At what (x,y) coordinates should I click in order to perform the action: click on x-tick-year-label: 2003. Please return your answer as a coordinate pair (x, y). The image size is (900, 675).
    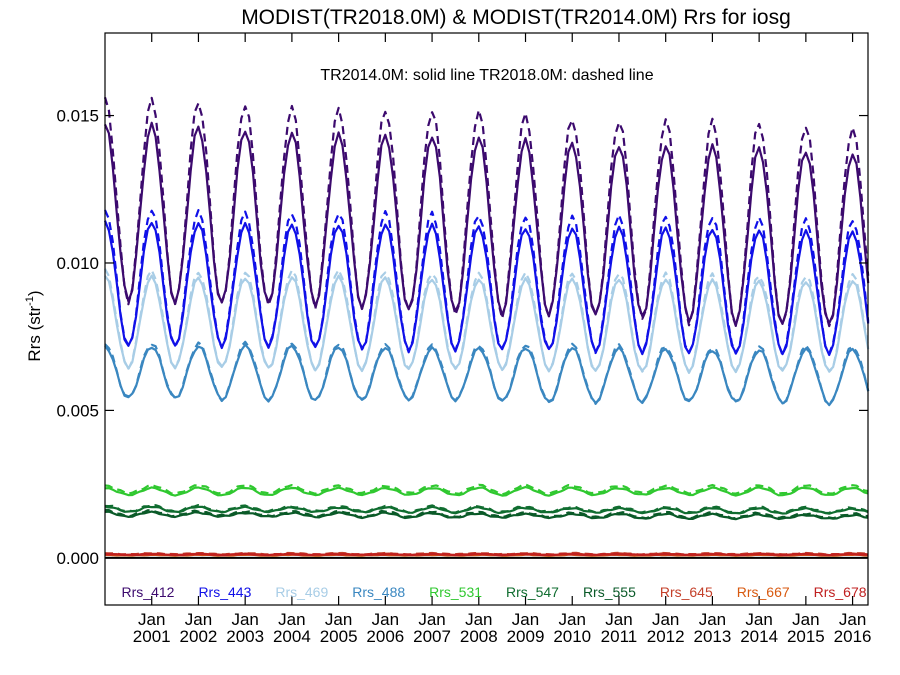
    Looking at the image, I should click on (245, 636).